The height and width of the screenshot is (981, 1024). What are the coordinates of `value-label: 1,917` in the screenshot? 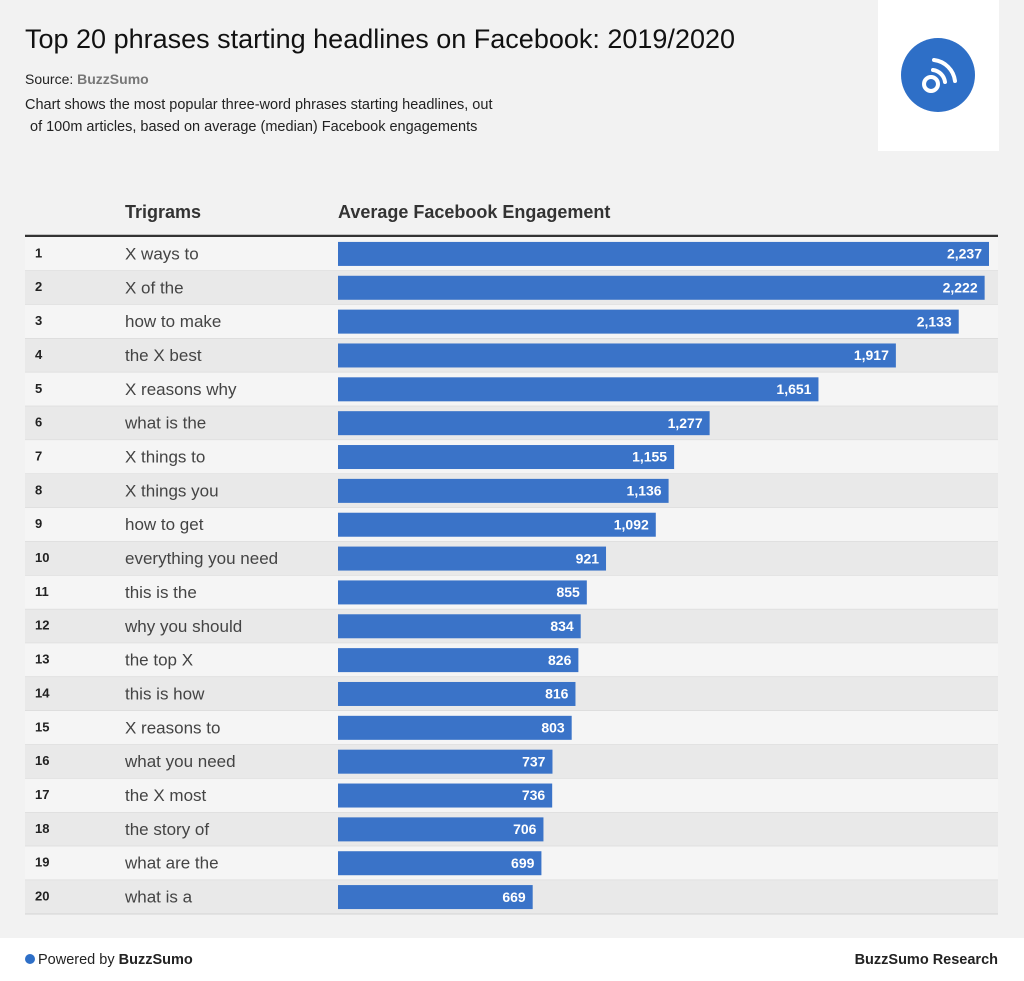 It's located at (871, 355).